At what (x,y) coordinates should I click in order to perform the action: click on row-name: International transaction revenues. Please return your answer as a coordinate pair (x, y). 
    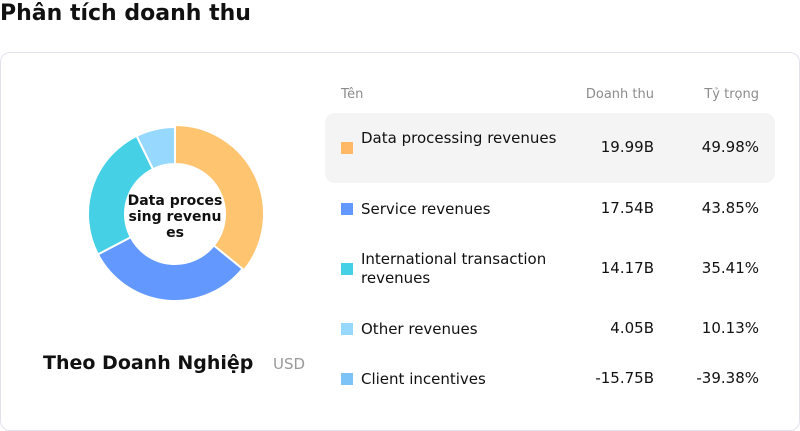
    Looking at the image, I should click on (454, 268).